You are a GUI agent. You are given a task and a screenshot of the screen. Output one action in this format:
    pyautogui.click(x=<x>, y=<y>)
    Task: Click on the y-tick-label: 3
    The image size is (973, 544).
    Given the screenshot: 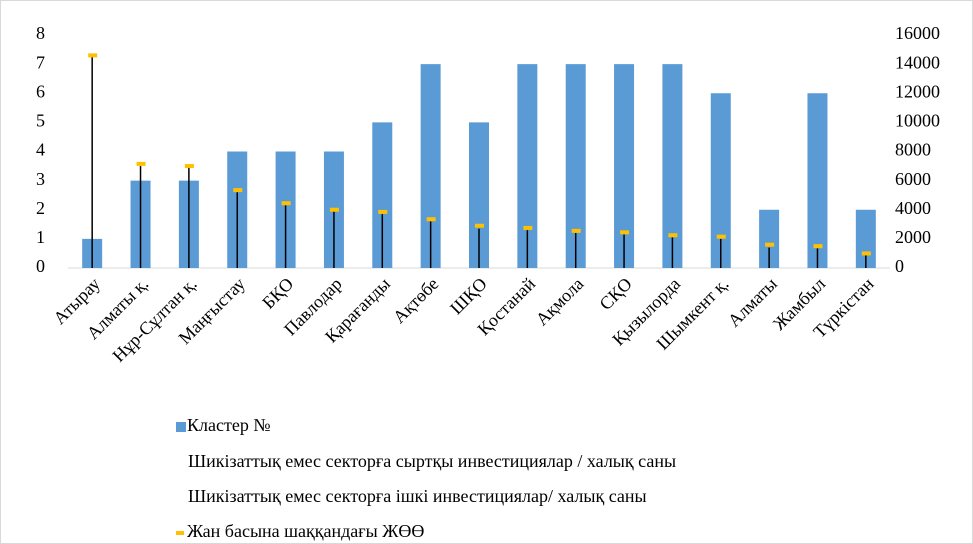 What is the action you would take?
    pyautogui.click(x=40, y=179)
    